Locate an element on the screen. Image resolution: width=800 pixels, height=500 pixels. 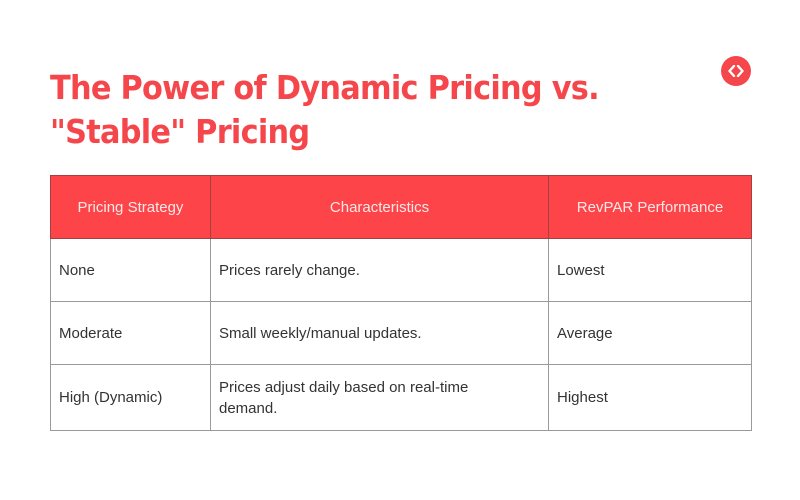
header-pricing-strategy: Pricing Strategy is located at coordinates (130, 207).